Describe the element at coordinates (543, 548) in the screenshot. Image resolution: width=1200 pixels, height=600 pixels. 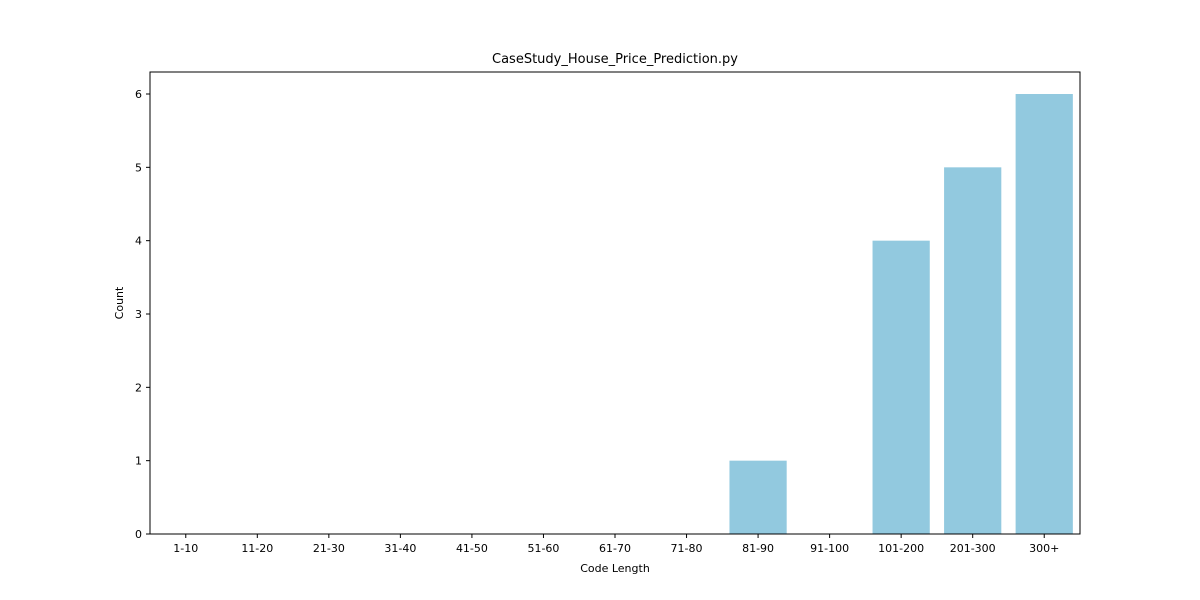
I see `x-tick-label: 51-60` at that location.